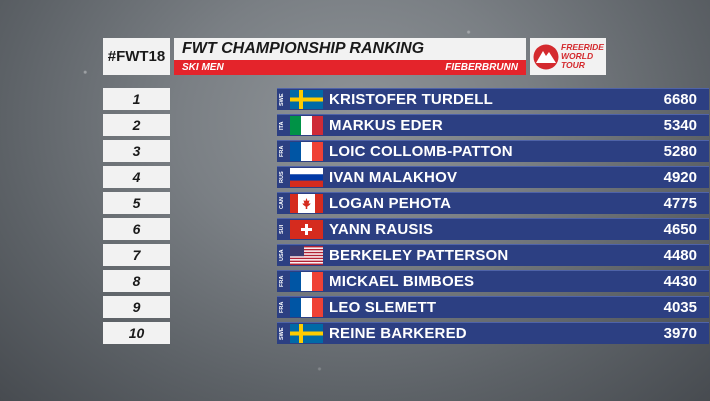 This screenshot has width=710, height=401. Describe the element at coordinates (680, 151) in the screenshot. I see `points-value: 5280` at that location.